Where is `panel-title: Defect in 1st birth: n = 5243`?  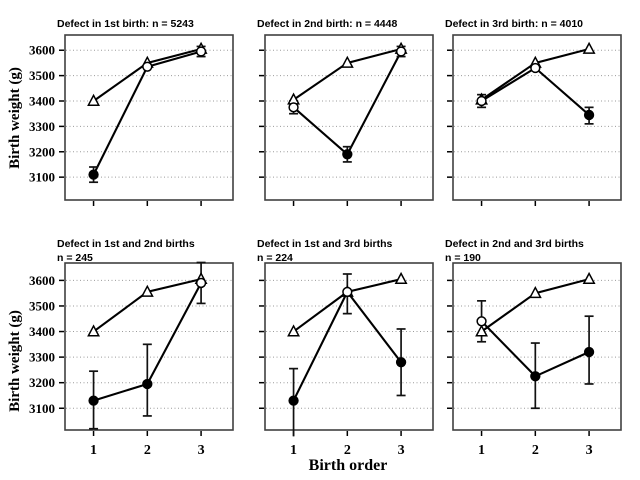 panel-title: Defect in 1st birth: n = 5243 is located at coordinates (125, 24).